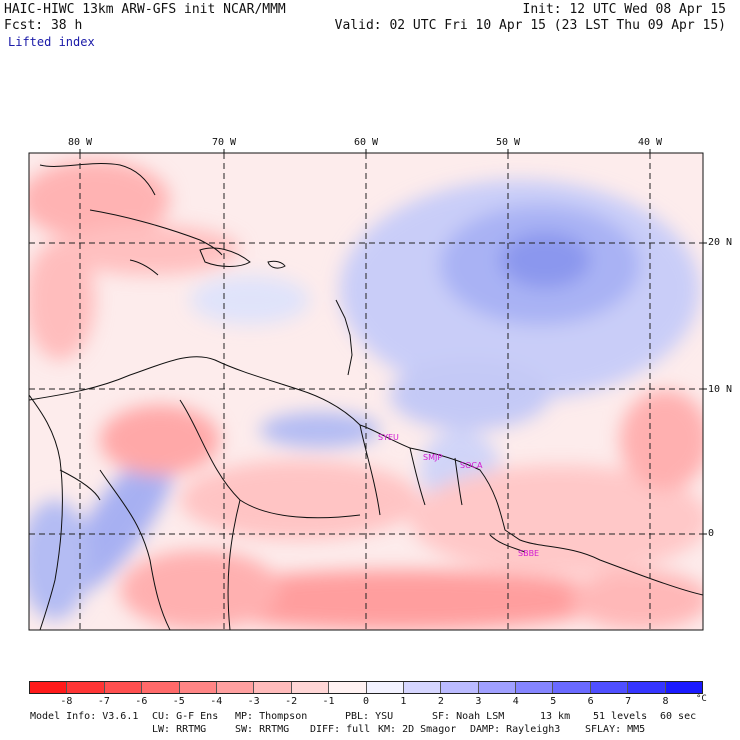 This screenshot has width=740, height=740. Describe the element at coordinates (515, 701) in the screenshot. I see `colorbar-tick-label: 4` at that location.